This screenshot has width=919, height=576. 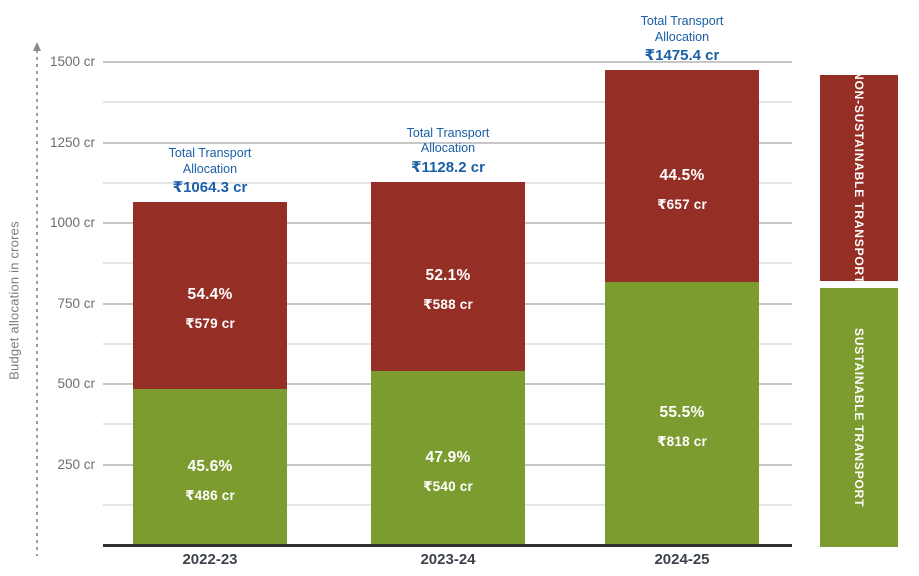 I want to click on bar-2023-24-non-sustainable-segment, so click(x=448, y=276).